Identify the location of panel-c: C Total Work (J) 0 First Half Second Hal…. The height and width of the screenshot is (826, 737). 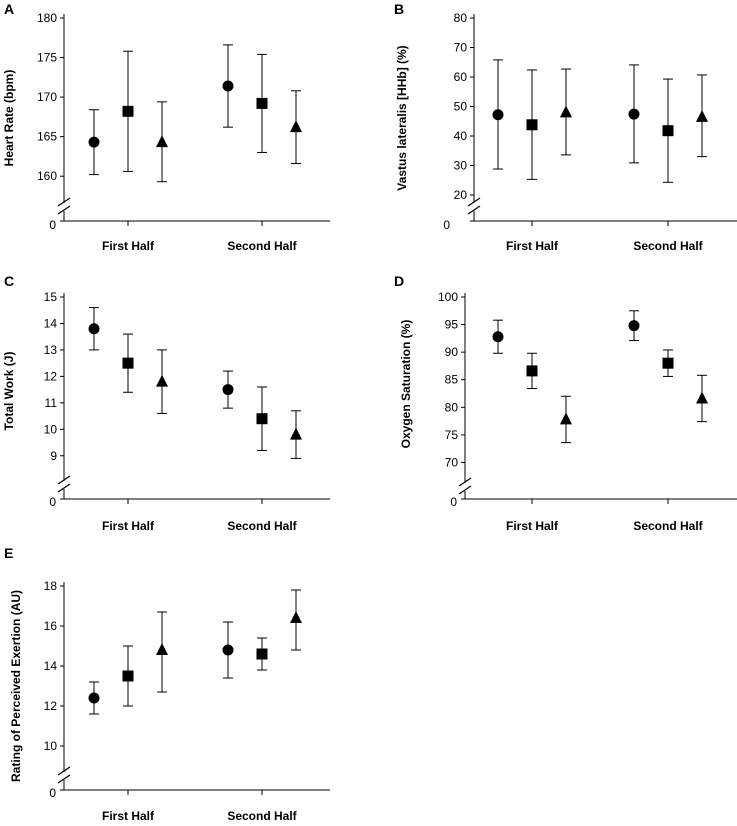
(166, 403).